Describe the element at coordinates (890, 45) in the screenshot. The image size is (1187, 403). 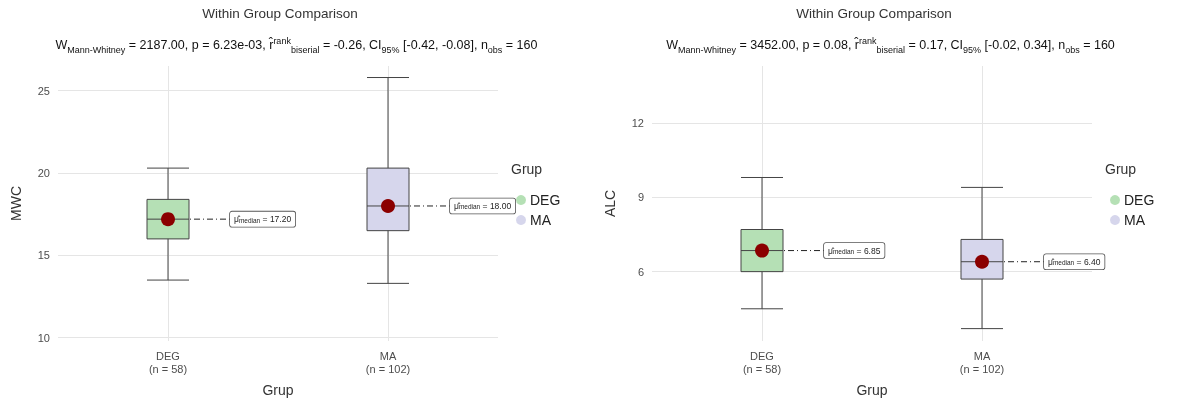
I see `text: W$_{Mann-Whitney}$ = 3452.00, p = 0.08, r̂$^{rank}$$_{biserial}$ = 0.17, CI$_{95%}$ [-0.02, 0.34], n$_{obs}$ = 160` at that location.